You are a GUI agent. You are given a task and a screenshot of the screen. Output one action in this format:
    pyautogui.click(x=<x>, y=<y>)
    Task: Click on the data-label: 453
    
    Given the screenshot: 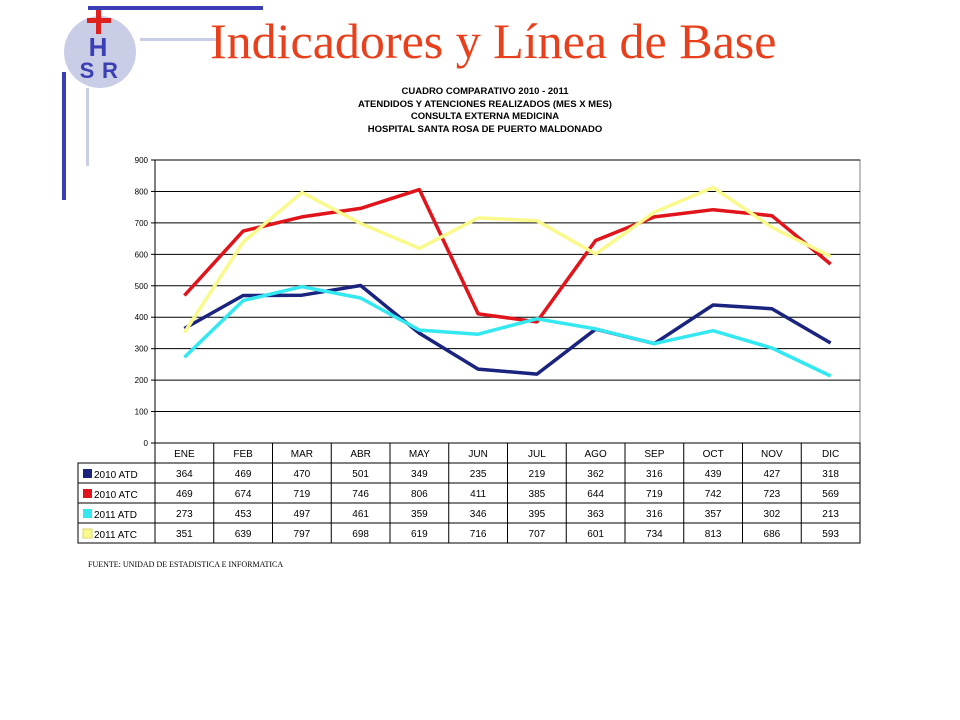 What is the action you would take?
    pyautogui.click(x=243, y=514)
    